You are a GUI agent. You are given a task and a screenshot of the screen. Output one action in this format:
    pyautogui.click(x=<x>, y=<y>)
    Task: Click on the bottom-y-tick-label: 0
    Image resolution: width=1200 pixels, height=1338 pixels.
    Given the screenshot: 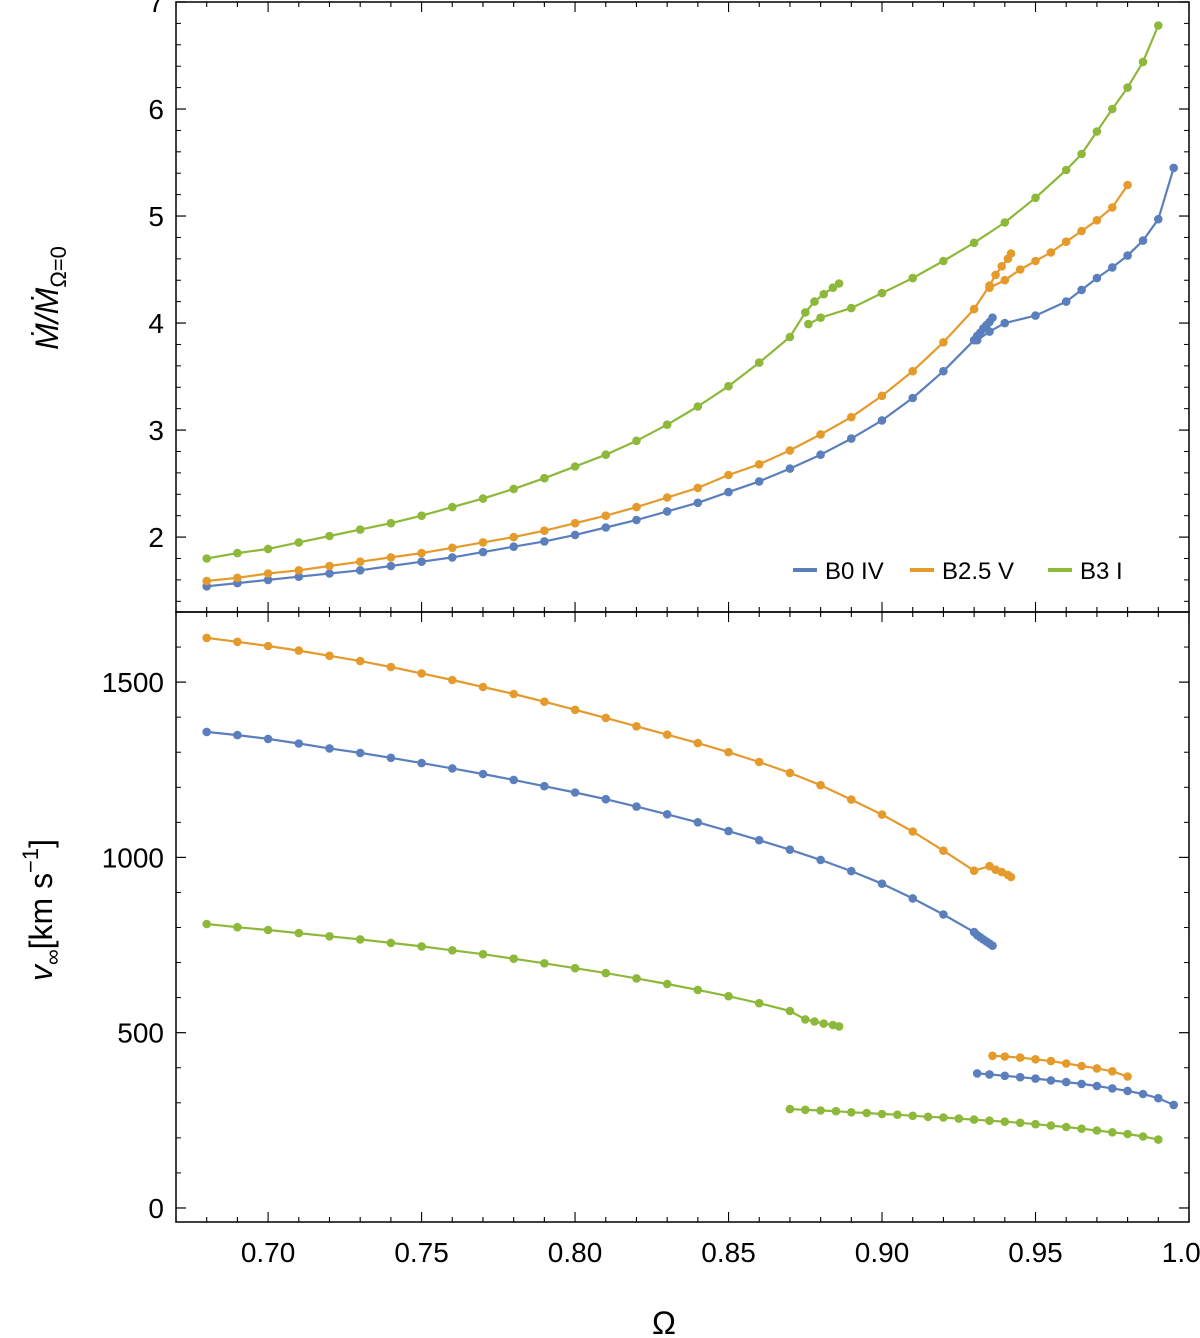 What is the action you would take?
    pyautogui.click(x=156, y=1208)
    